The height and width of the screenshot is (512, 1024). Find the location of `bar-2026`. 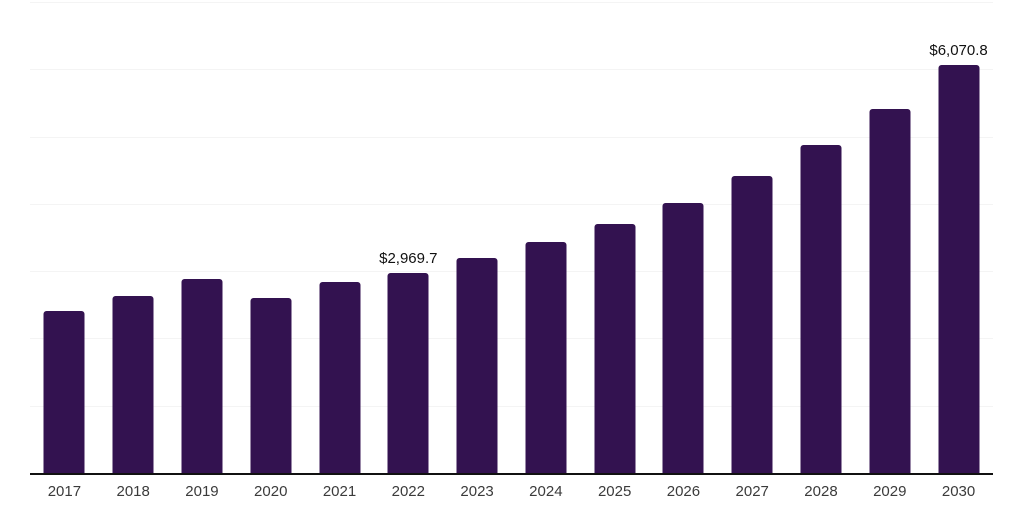

bar-2026 is located at coordinates (683, 337).